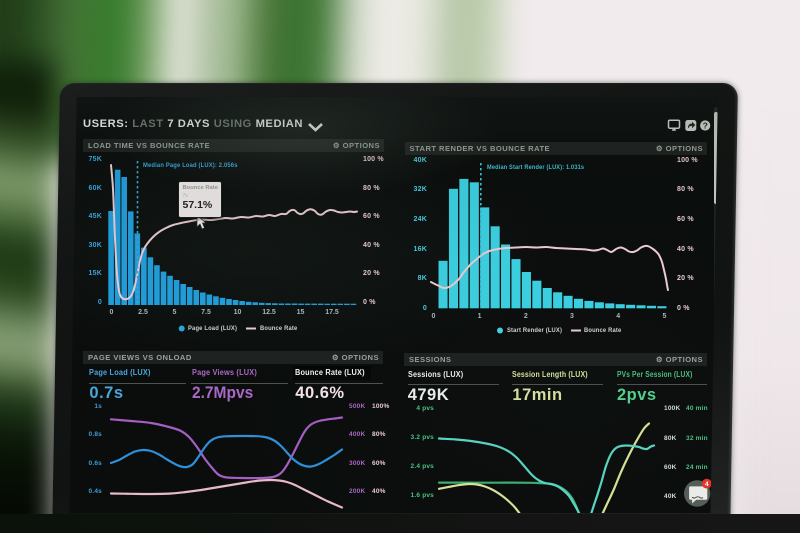 This screenshot has height=533, width=800. I want to click on svg-text: 4, so click(707, 484).